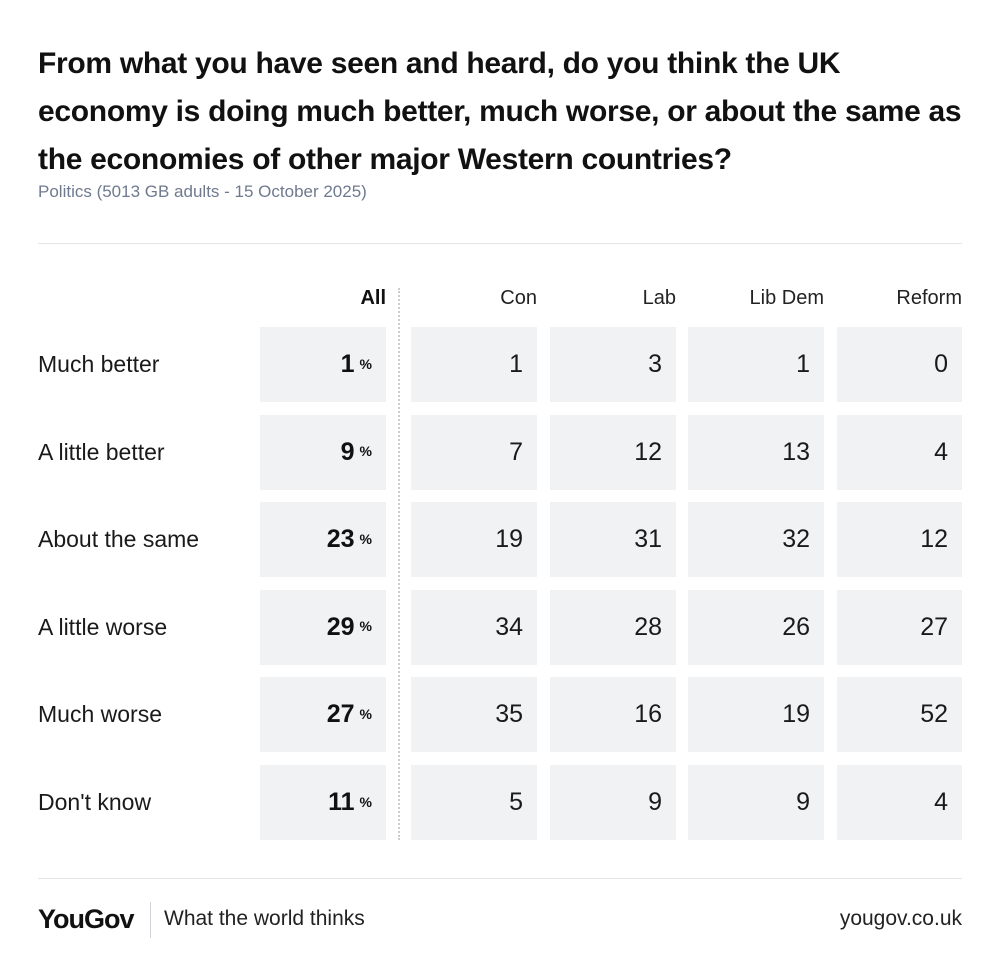  Describe the element at coordinates (899, 627) in the screenshot. I see `cell-a-little-worse-reform: 27` at that location.